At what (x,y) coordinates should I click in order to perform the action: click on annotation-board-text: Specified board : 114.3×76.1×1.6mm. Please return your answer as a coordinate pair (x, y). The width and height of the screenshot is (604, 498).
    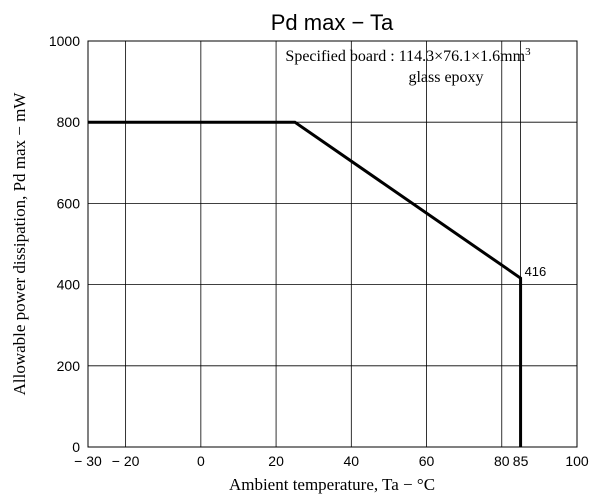
    Looking at the image, I should click on (405, 56).